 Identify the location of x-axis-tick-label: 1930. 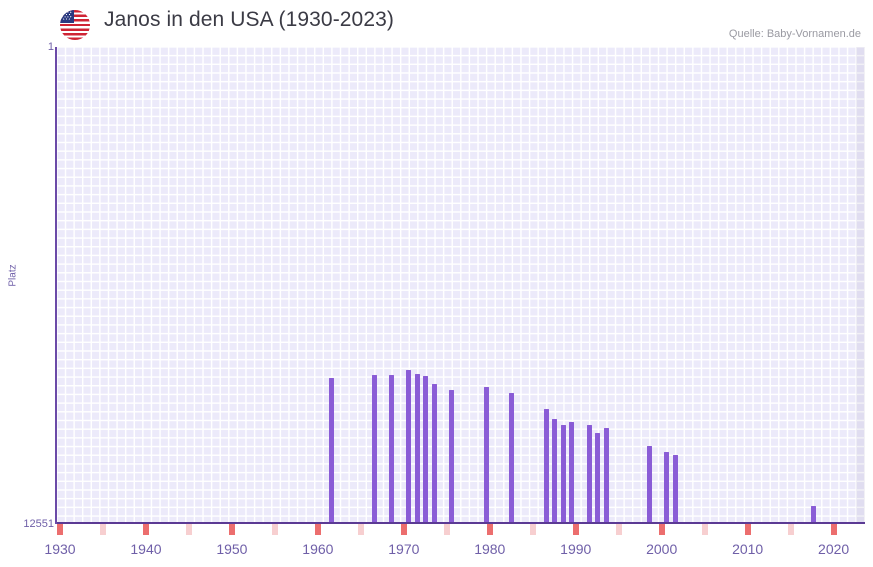
(60, 549).